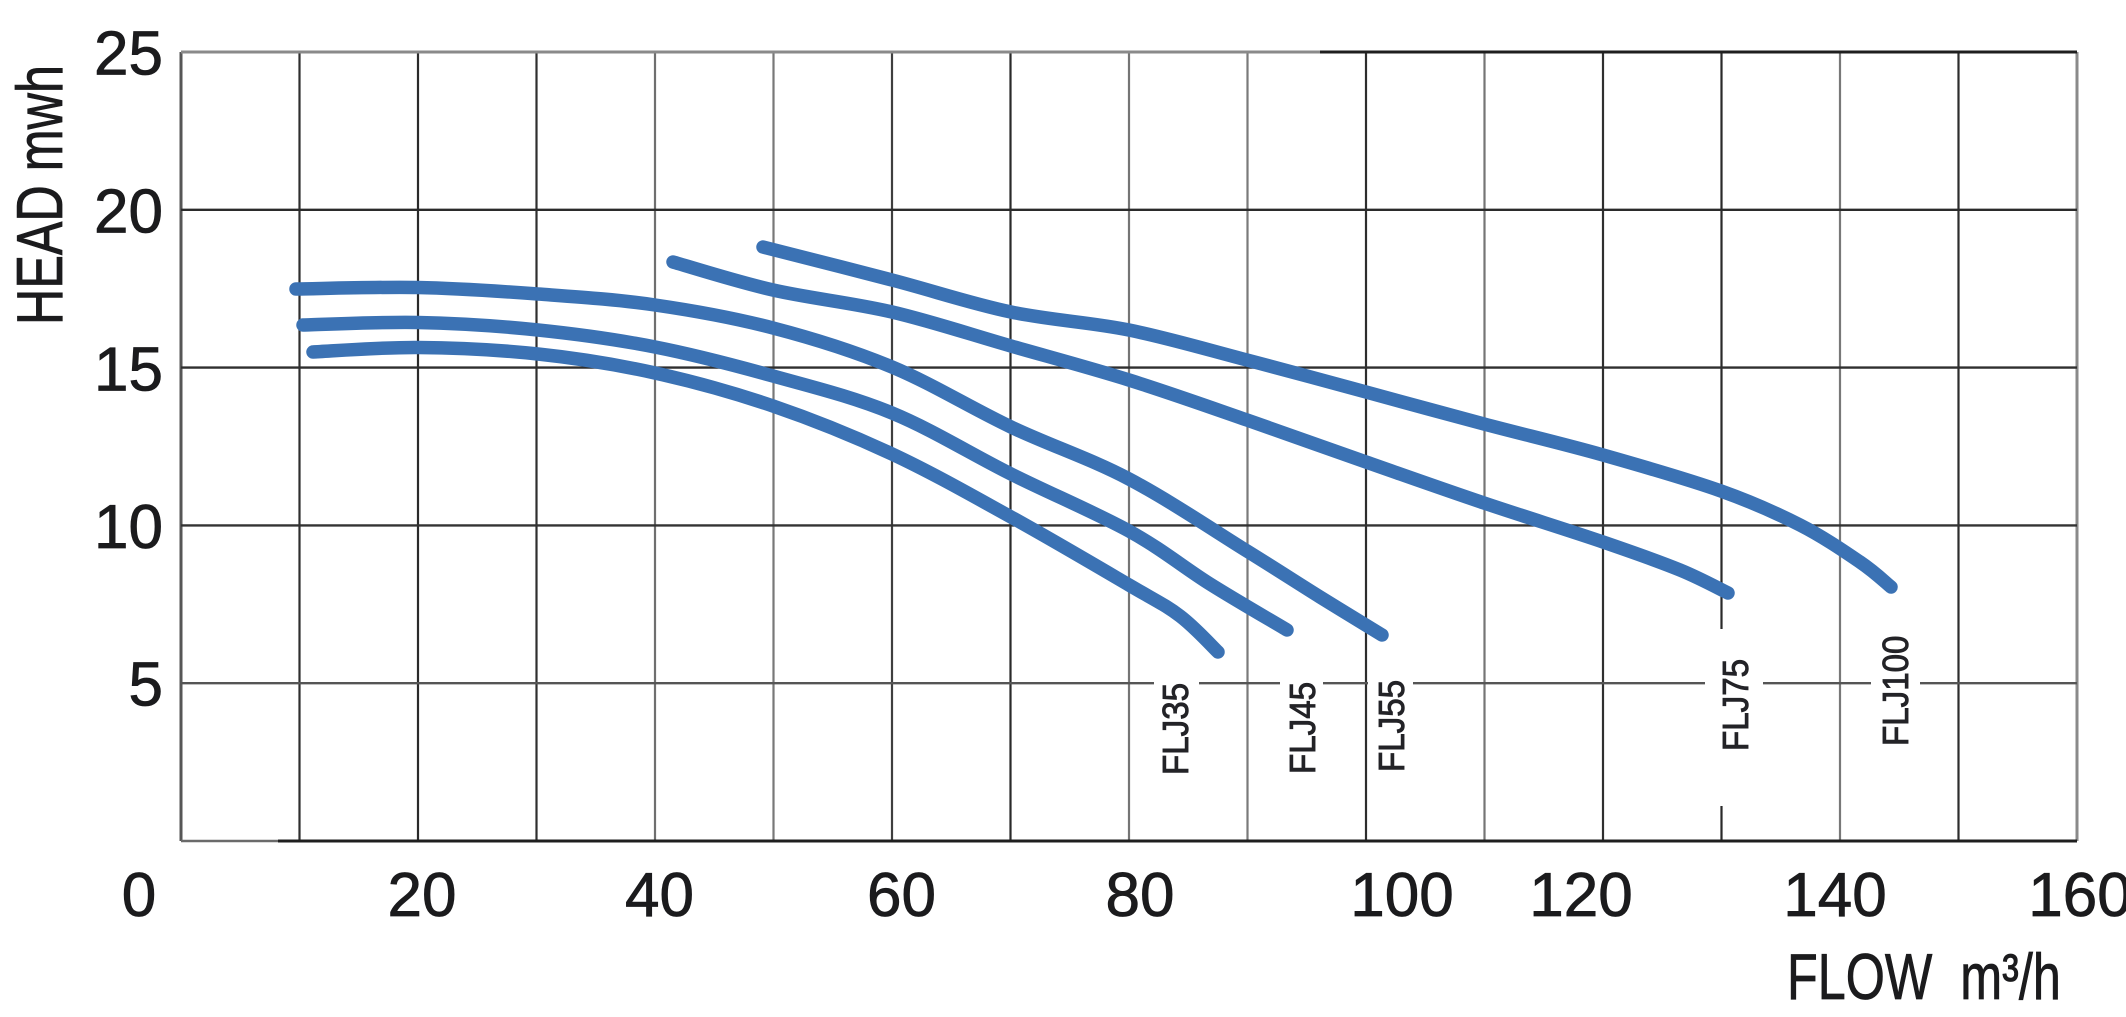  What do you see at coordinates (1834, 895) in the screenshot?
I see `svg-text: 140` at bounding box center [1834, 895].